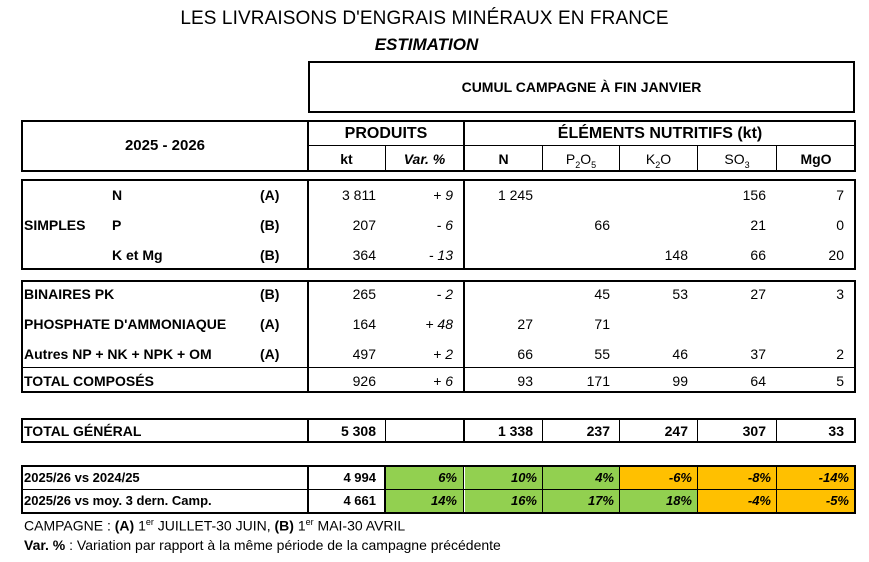 Image resolution: width=869 pixels, height=562 pixels. I want to click on row-n: 66, so click(525, 354).